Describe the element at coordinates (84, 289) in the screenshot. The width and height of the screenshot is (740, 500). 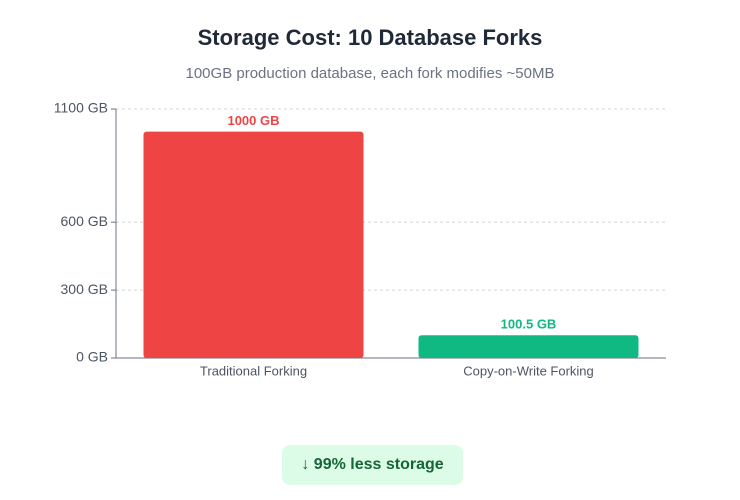
I see `y-tick-label: 300 GB` at that location.